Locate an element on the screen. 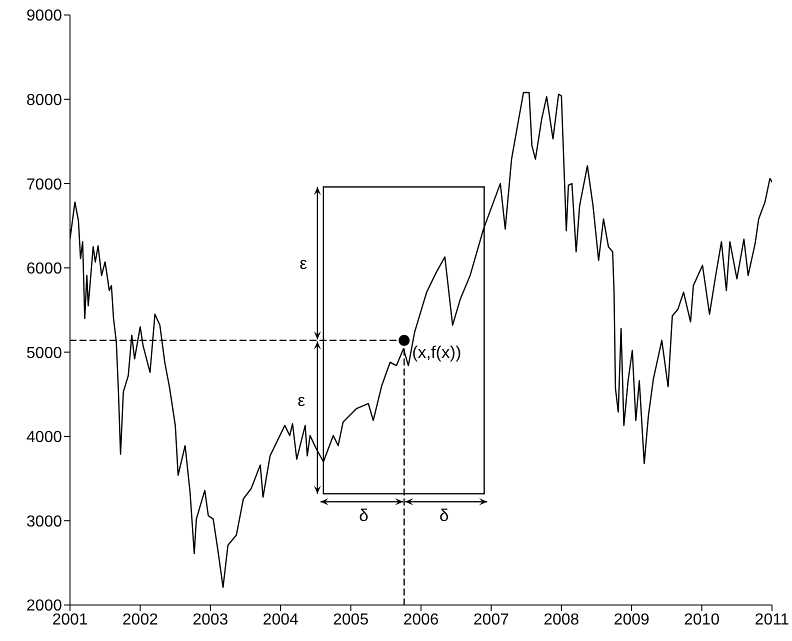 Image resolution: width=792 pixels, height=641 pixels. x-tick-label: 2002 is located at coordinates (140, 619).